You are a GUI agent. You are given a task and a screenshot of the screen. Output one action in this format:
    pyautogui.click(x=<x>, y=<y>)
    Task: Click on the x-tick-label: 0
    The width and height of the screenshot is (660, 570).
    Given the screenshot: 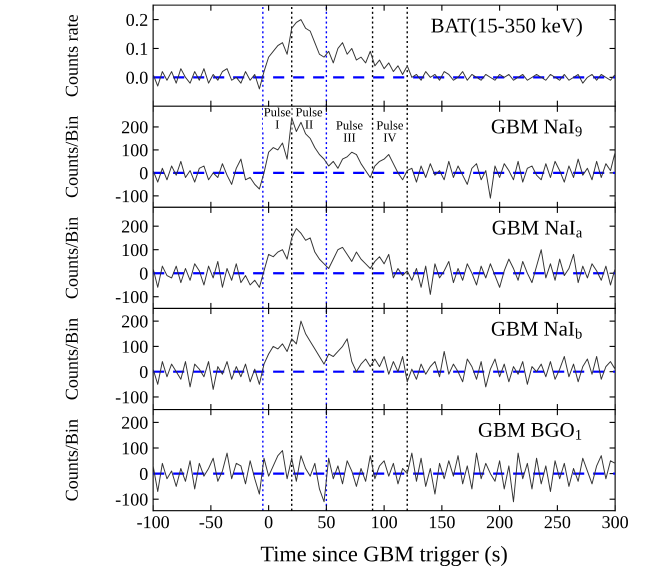 What is the action you would take?
    pyautogui.click(x=268, y=522)
    